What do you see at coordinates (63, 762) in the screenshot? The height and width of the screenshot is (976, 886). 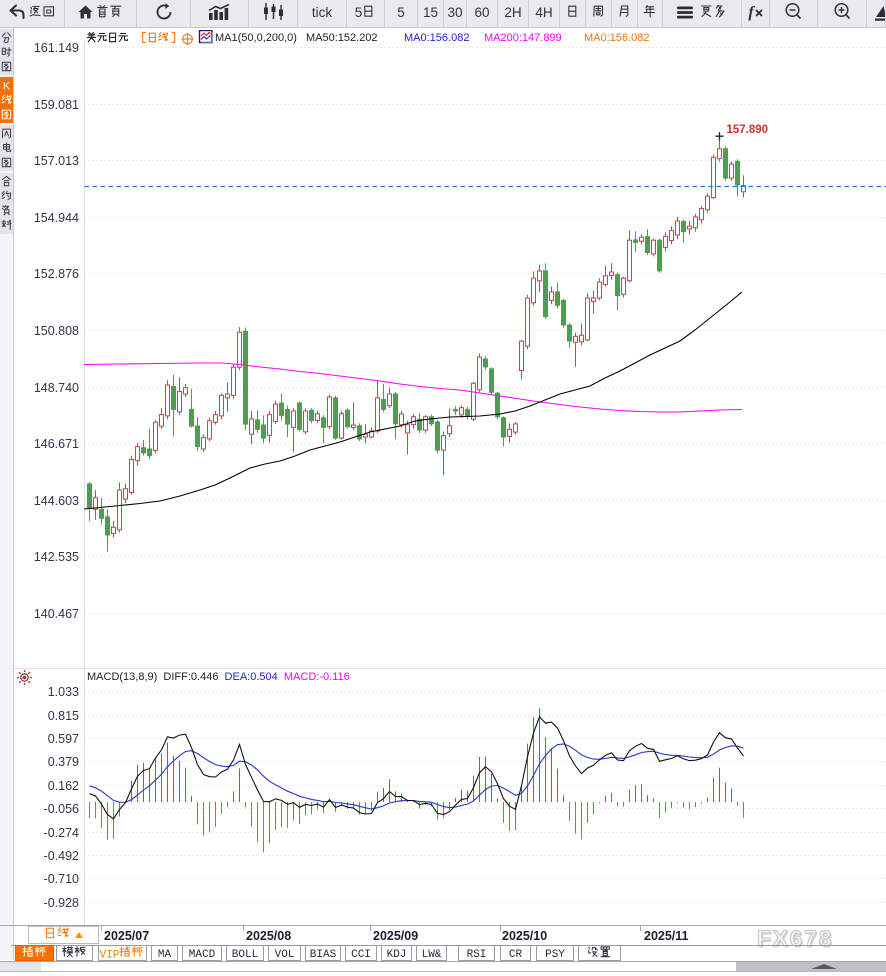 I see `svg-text: 0.379` at bounding box center [63, 762].